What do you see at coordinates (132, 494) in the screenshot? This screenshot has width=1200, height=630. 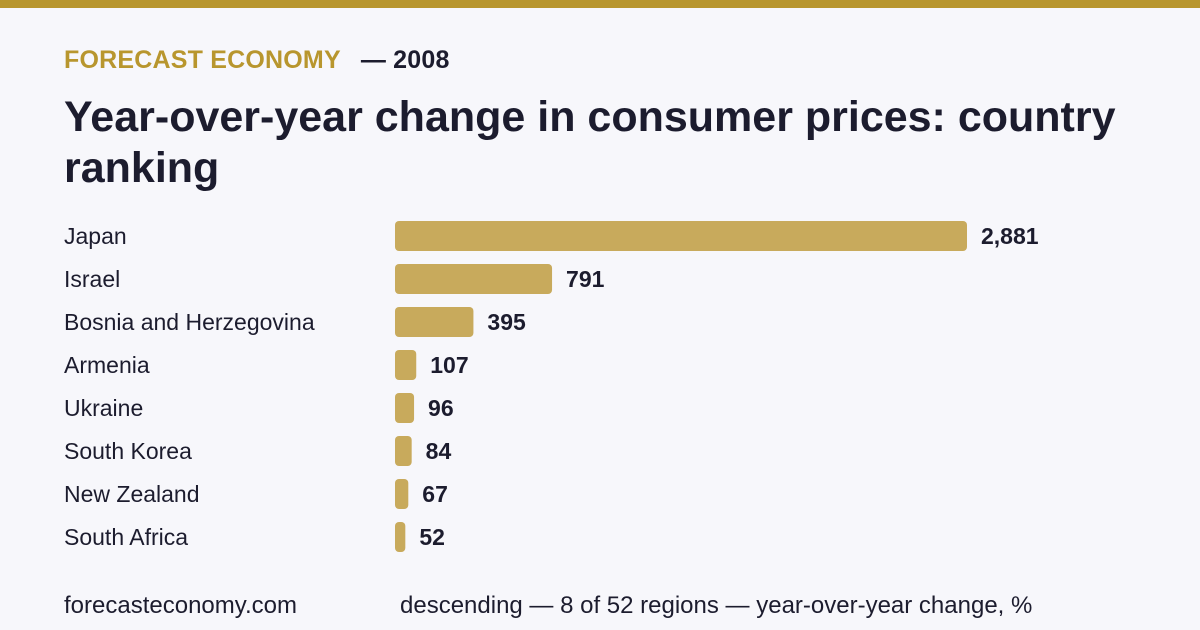 I see `category-label: New Zealand` at bounding box center [132, 494].